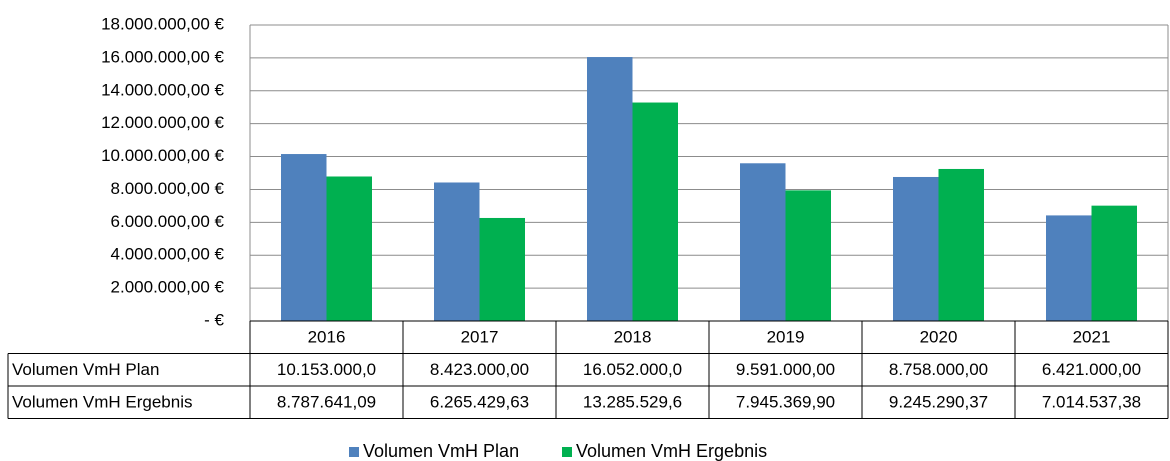 The width and height of the screenshot is (1170, 461). What do you see at coordinates (632, 402) in the screenshot?
I see `data-label: 13.285.529,6` at bounding box center [632, 402].